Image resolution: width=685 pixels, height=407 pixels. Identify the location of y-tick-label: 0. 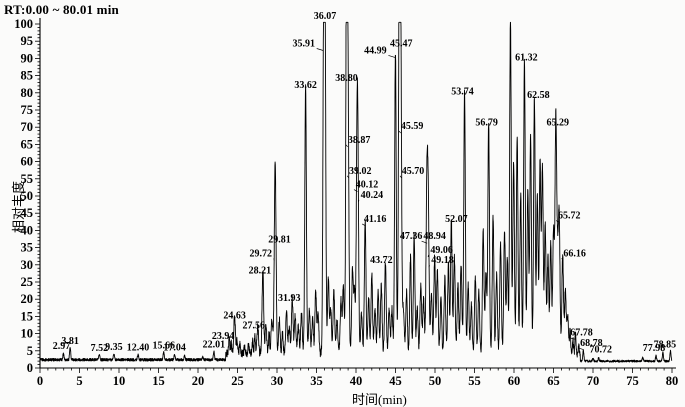
(30, 368).